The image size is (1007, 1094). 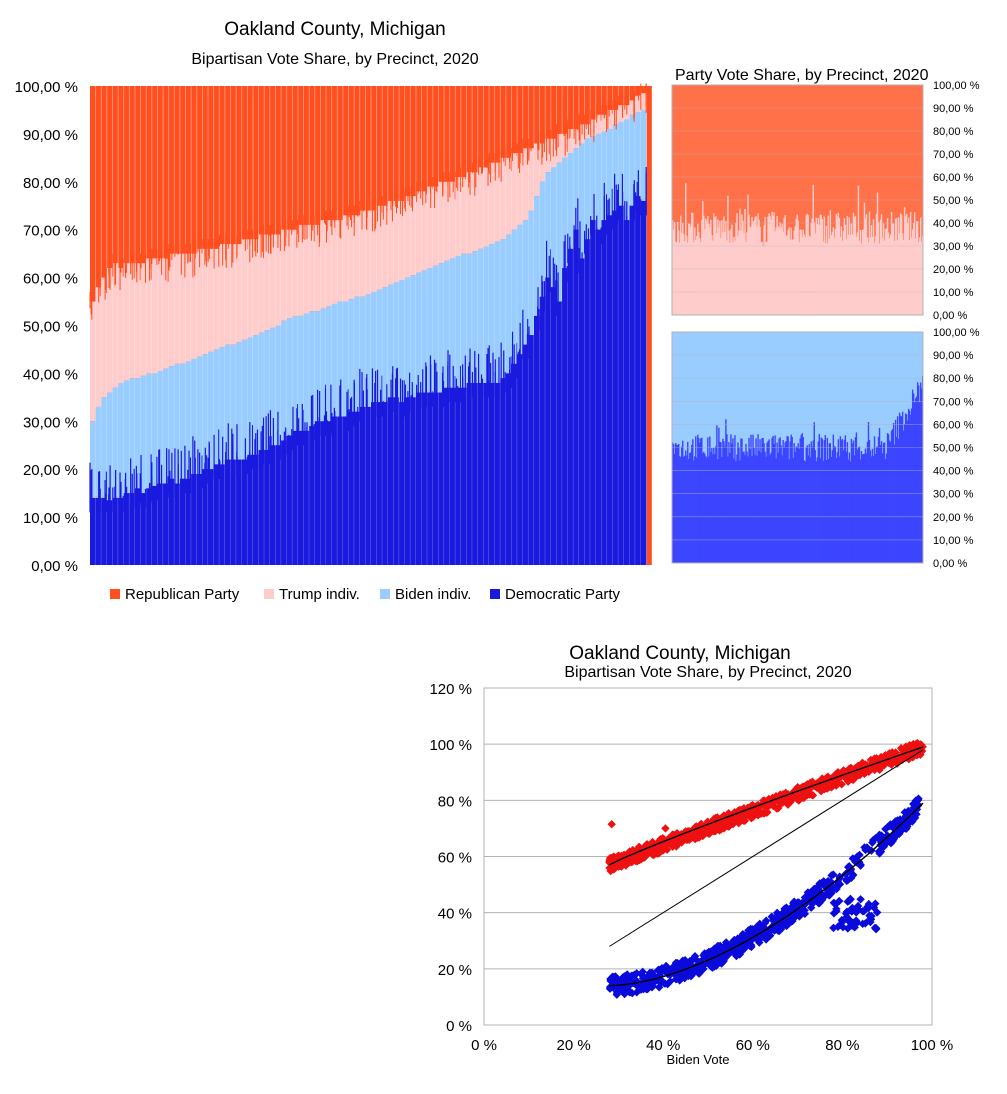 I want to click on scatter-trendline-republican, so click(x=766, y=806).